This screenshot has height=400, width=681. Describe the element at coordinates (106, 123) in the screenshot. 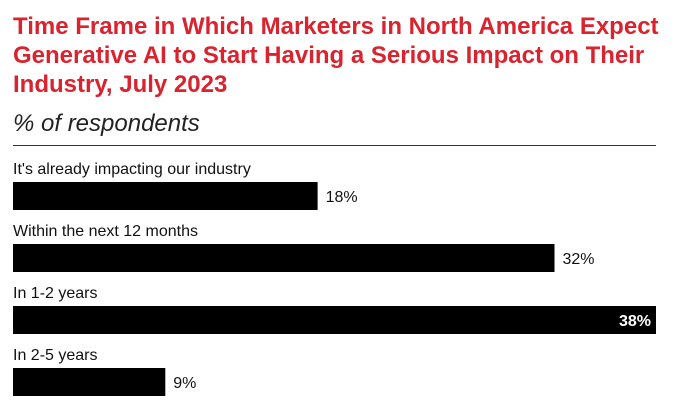

I see `chart-subtitle: % of respondents` at that location.